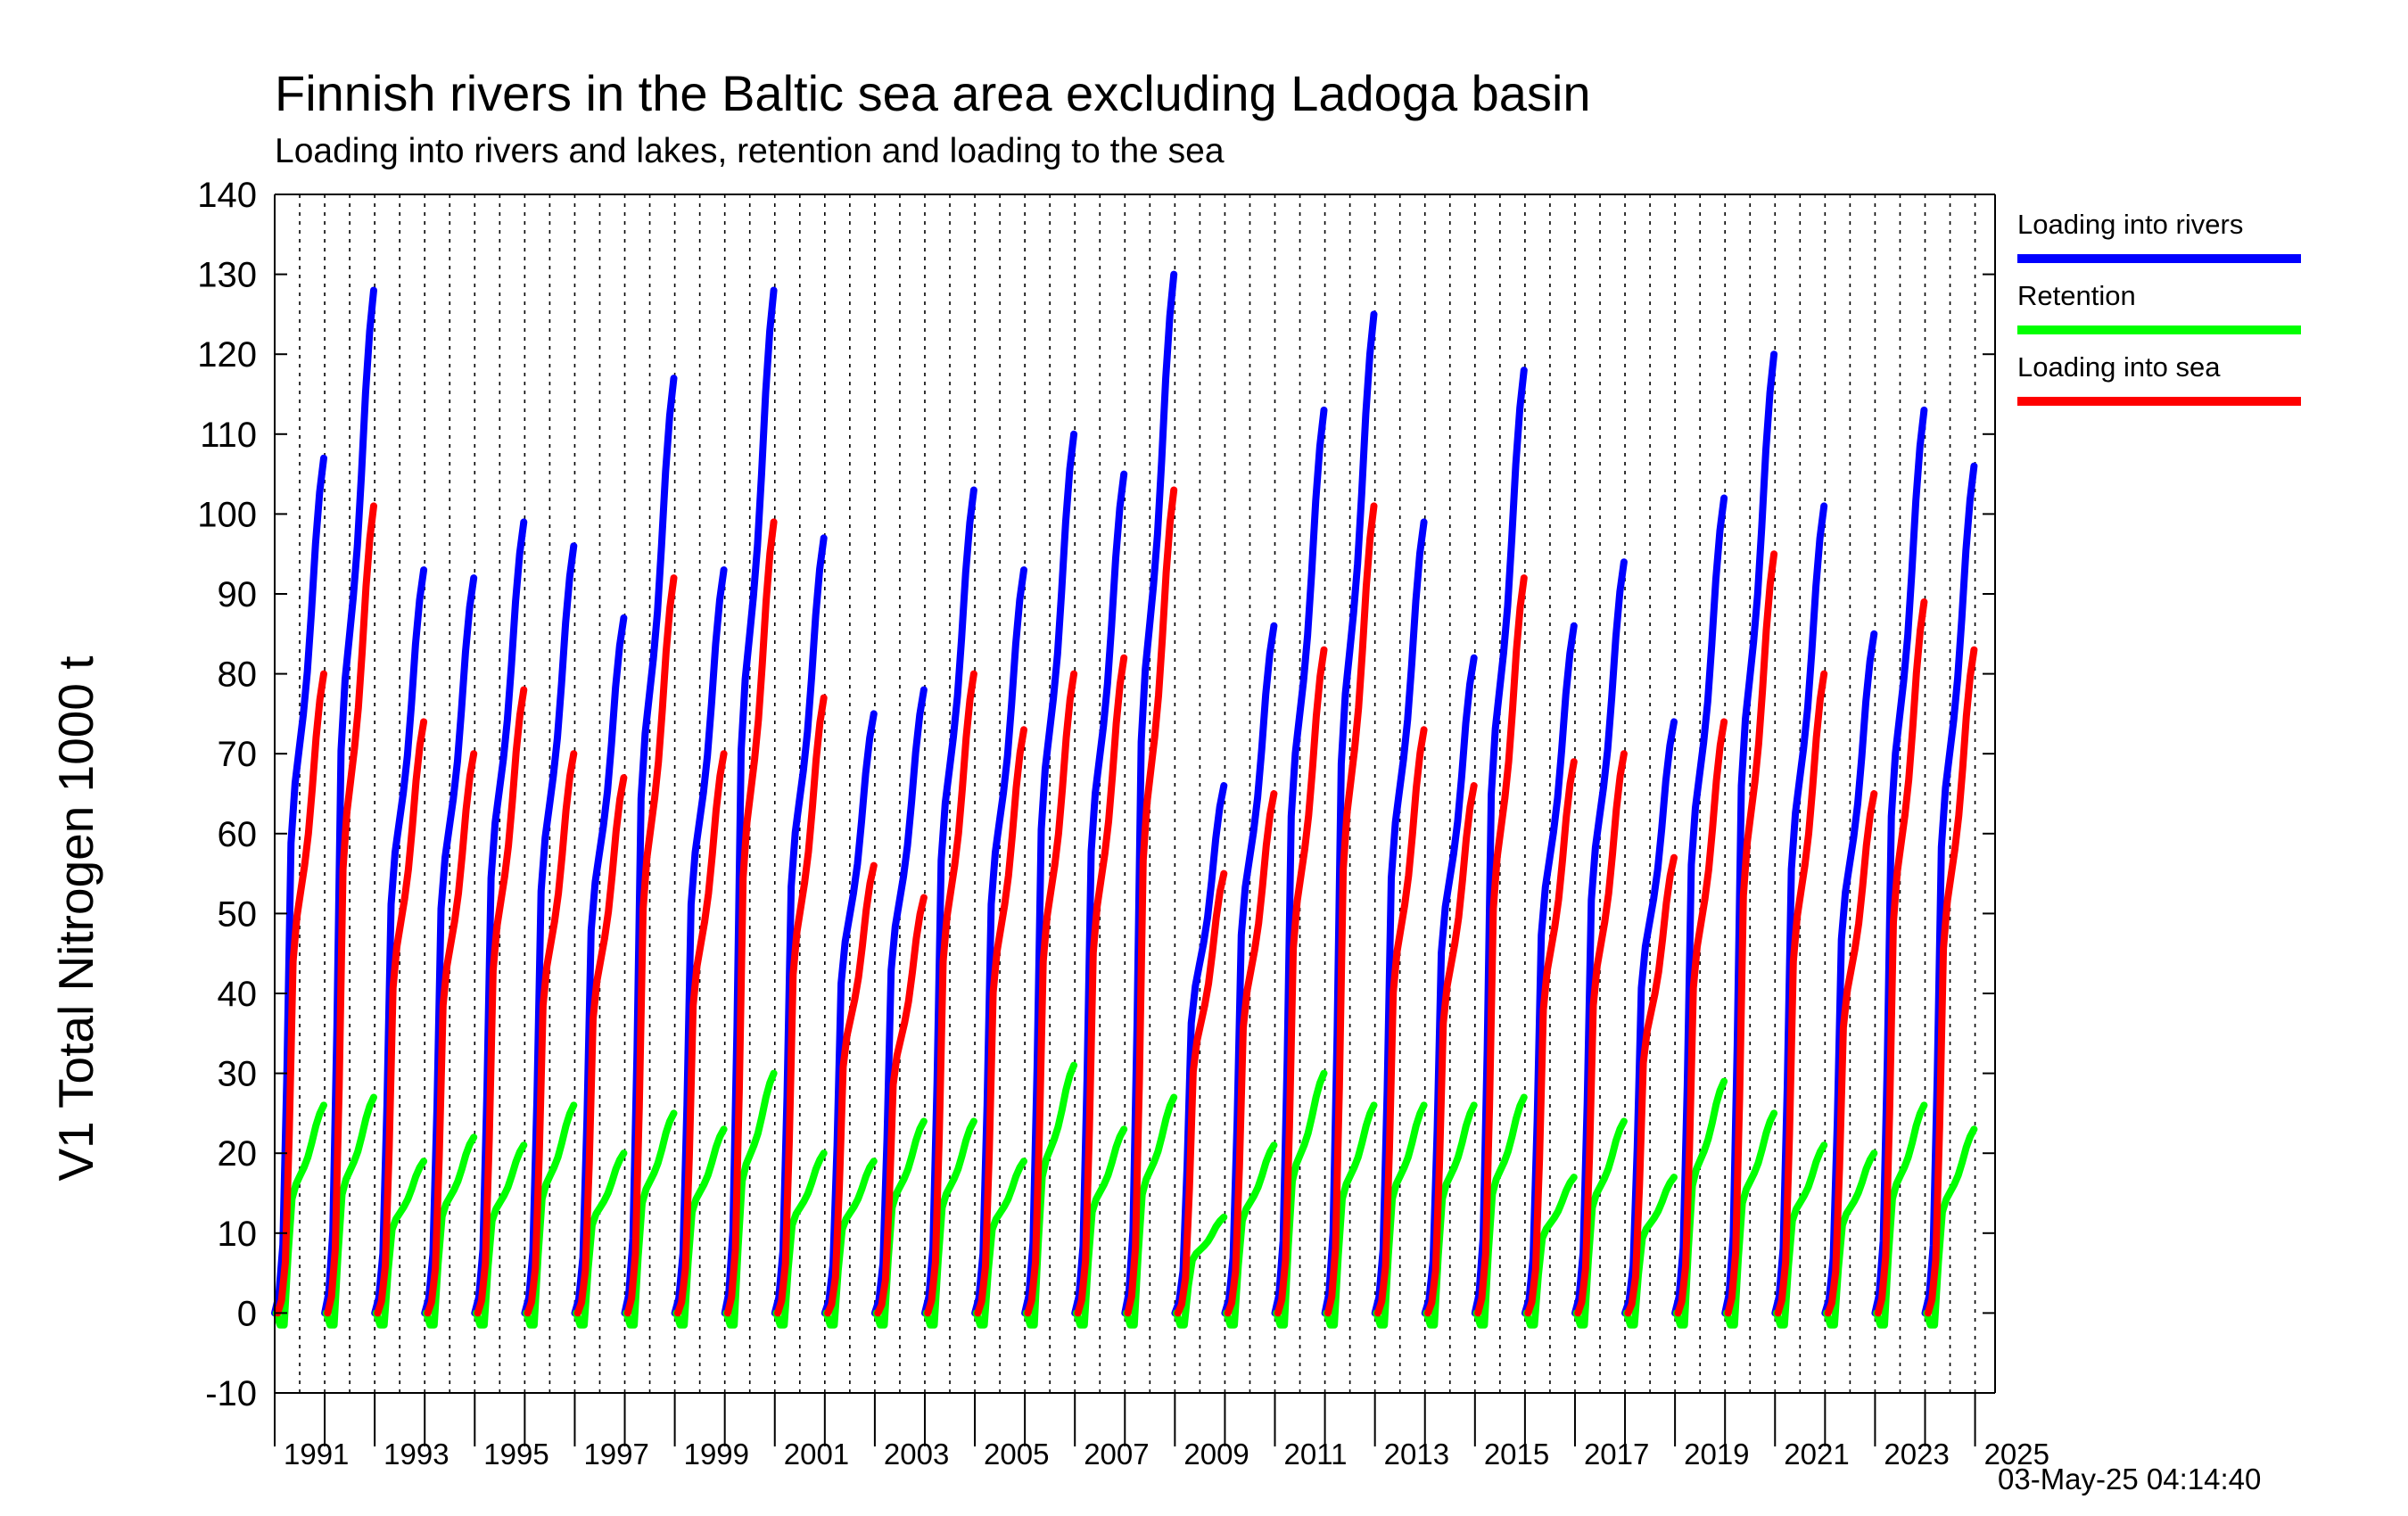 Image resolution: width=2408 pixels, height=1516 pixels. Describe the element at coordinates (1216, 1454) in the screenshot. I see `x-tick-label: 2009` at that location.